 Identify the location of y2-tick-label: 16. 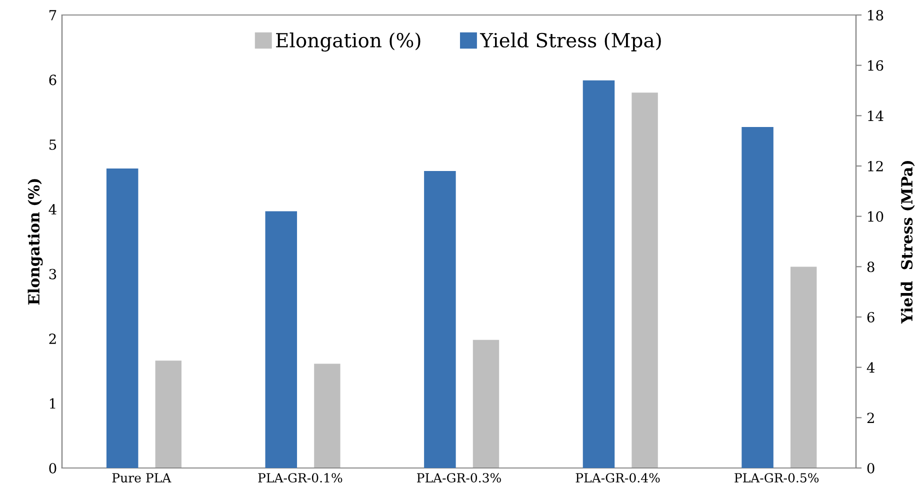
(876, 65).